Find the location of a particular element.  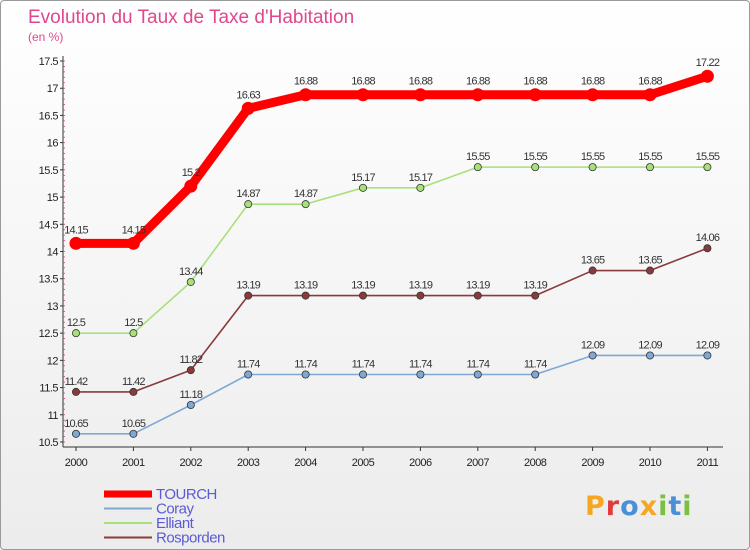

y-tick-label: 14.5 is located at coordinates (49, 225).